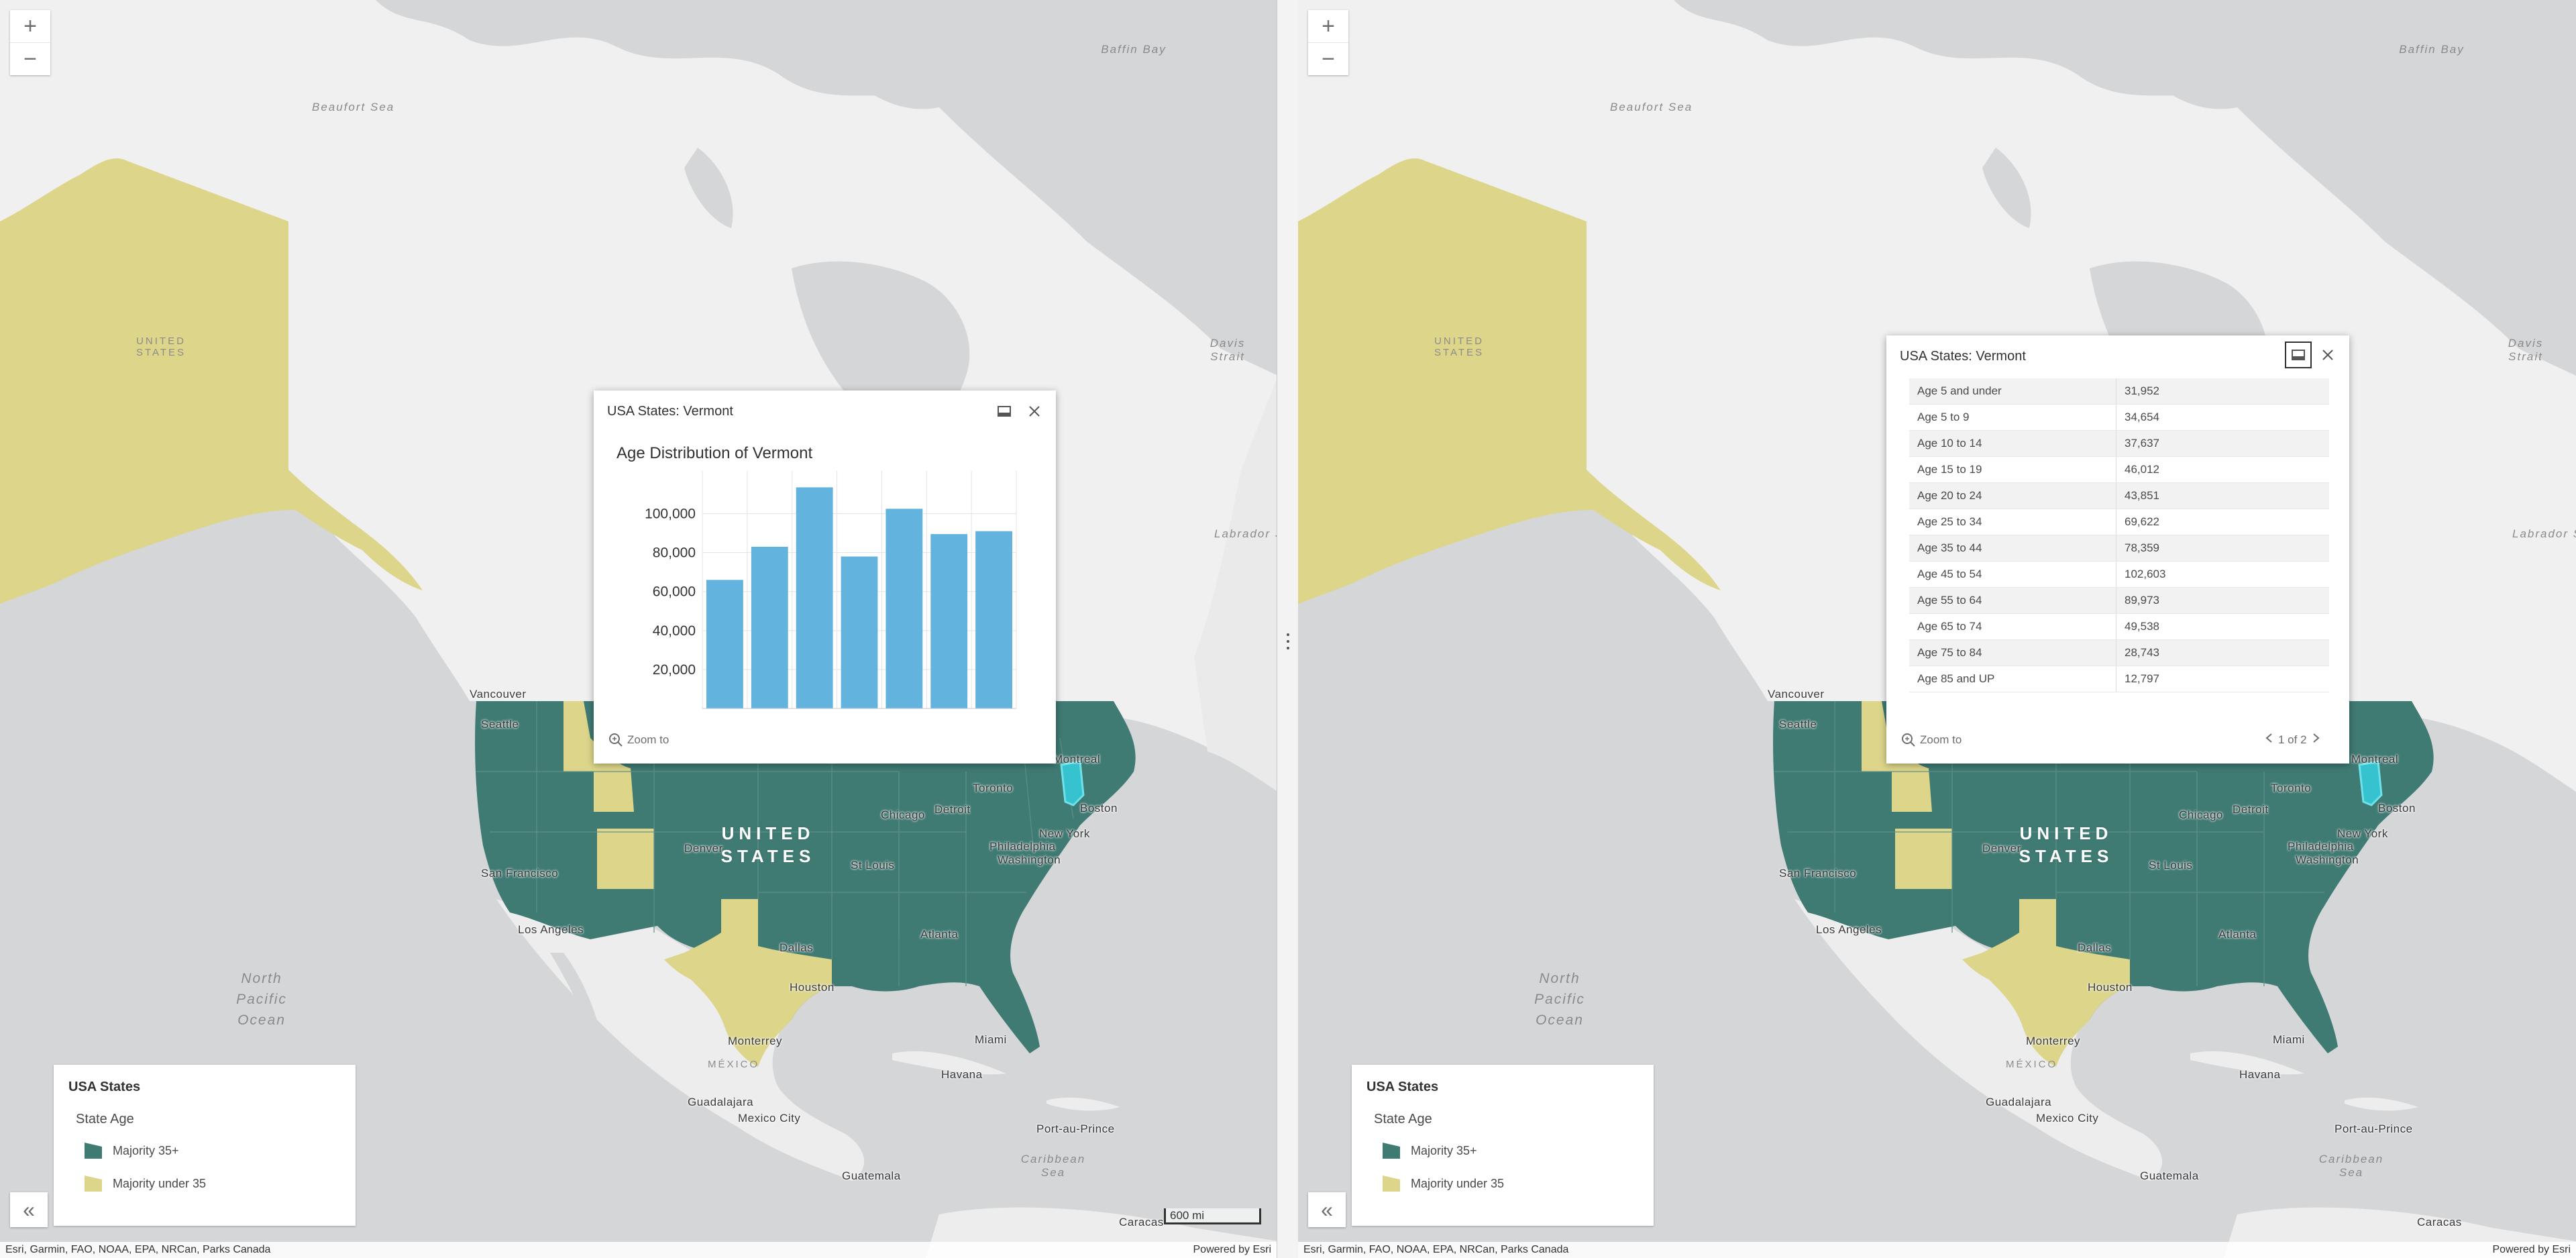 Image resolution: width=2576 pixels, height=1258 pixels. I want to click on attribute-value: 49,538, so click(2222, 627).